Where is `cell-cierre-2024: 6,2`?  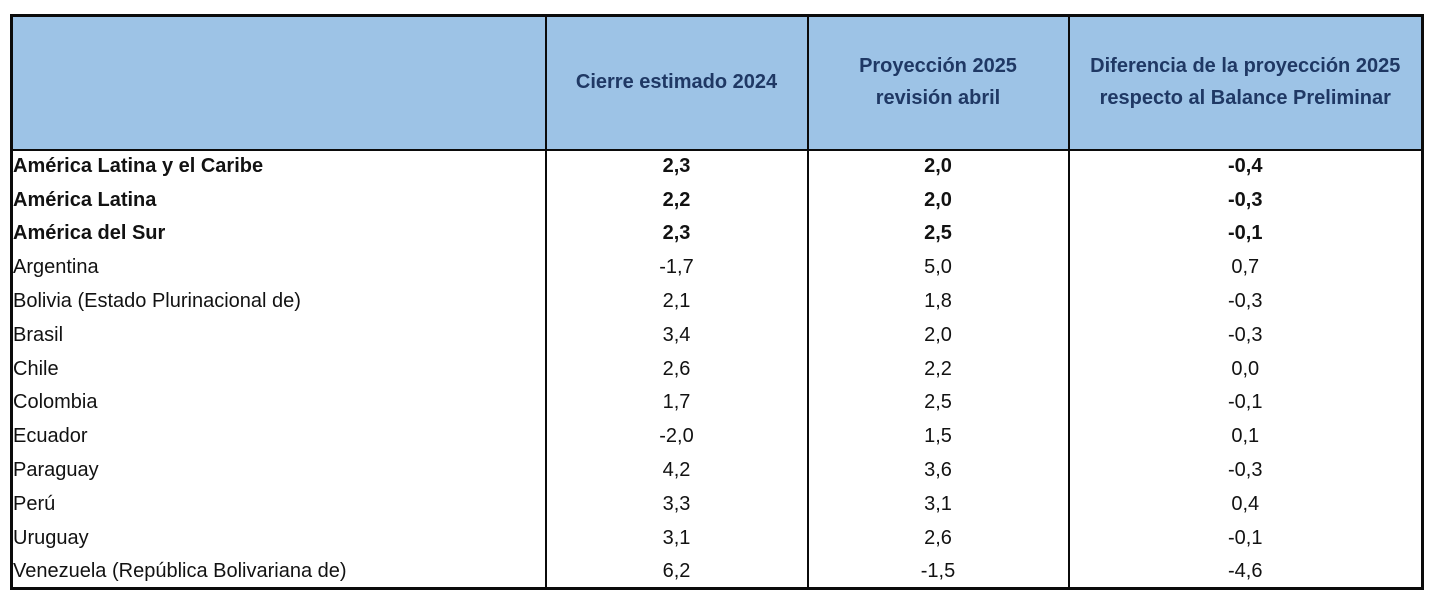 cell-cierre-2024: 6,2 is located at coordinates (676, 572).